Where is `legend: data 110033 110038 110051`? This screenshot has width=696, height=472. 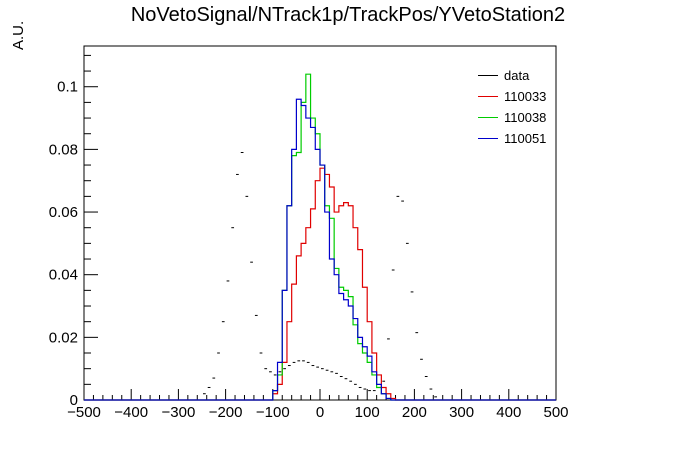
legend: data 110033 110038 110051 is located at coordinates (519, 111).